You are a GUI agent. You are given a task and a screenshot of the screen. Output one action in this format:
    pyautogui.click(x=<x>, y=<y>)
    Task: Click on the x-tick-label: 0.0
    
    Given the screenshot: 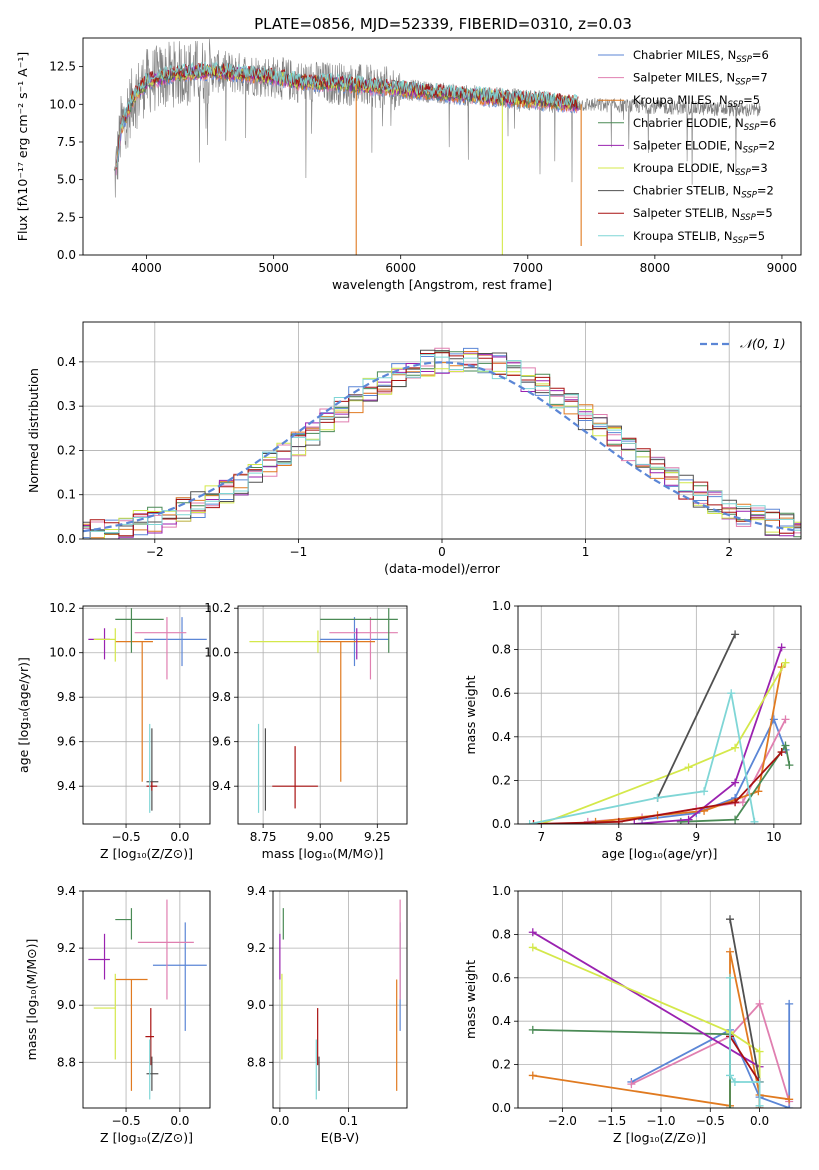 What is the action you would take?
    pyautogui.click(x=179, y=1121)
    